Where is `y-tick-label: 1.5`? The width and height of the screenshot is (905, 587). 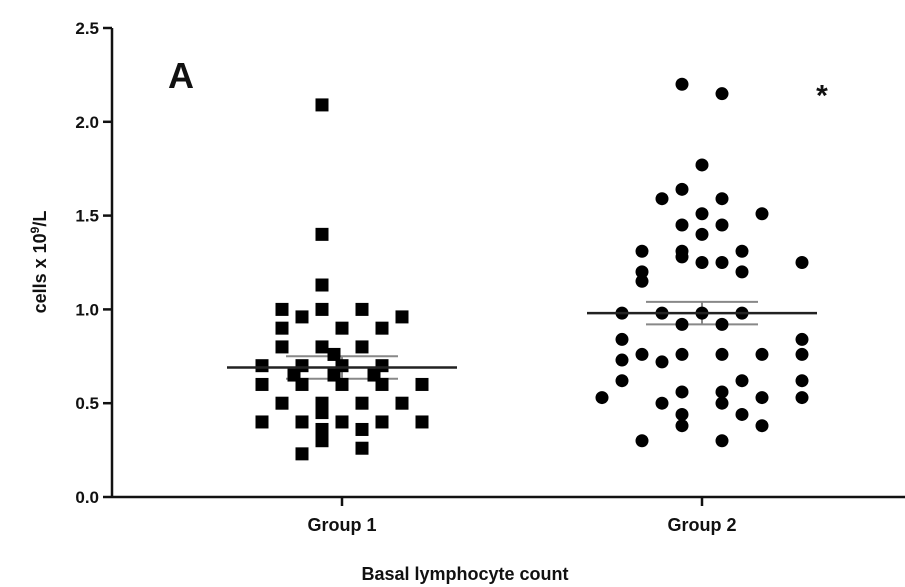
y-tick-label: 1.5 is located at coordinates (87, 216).